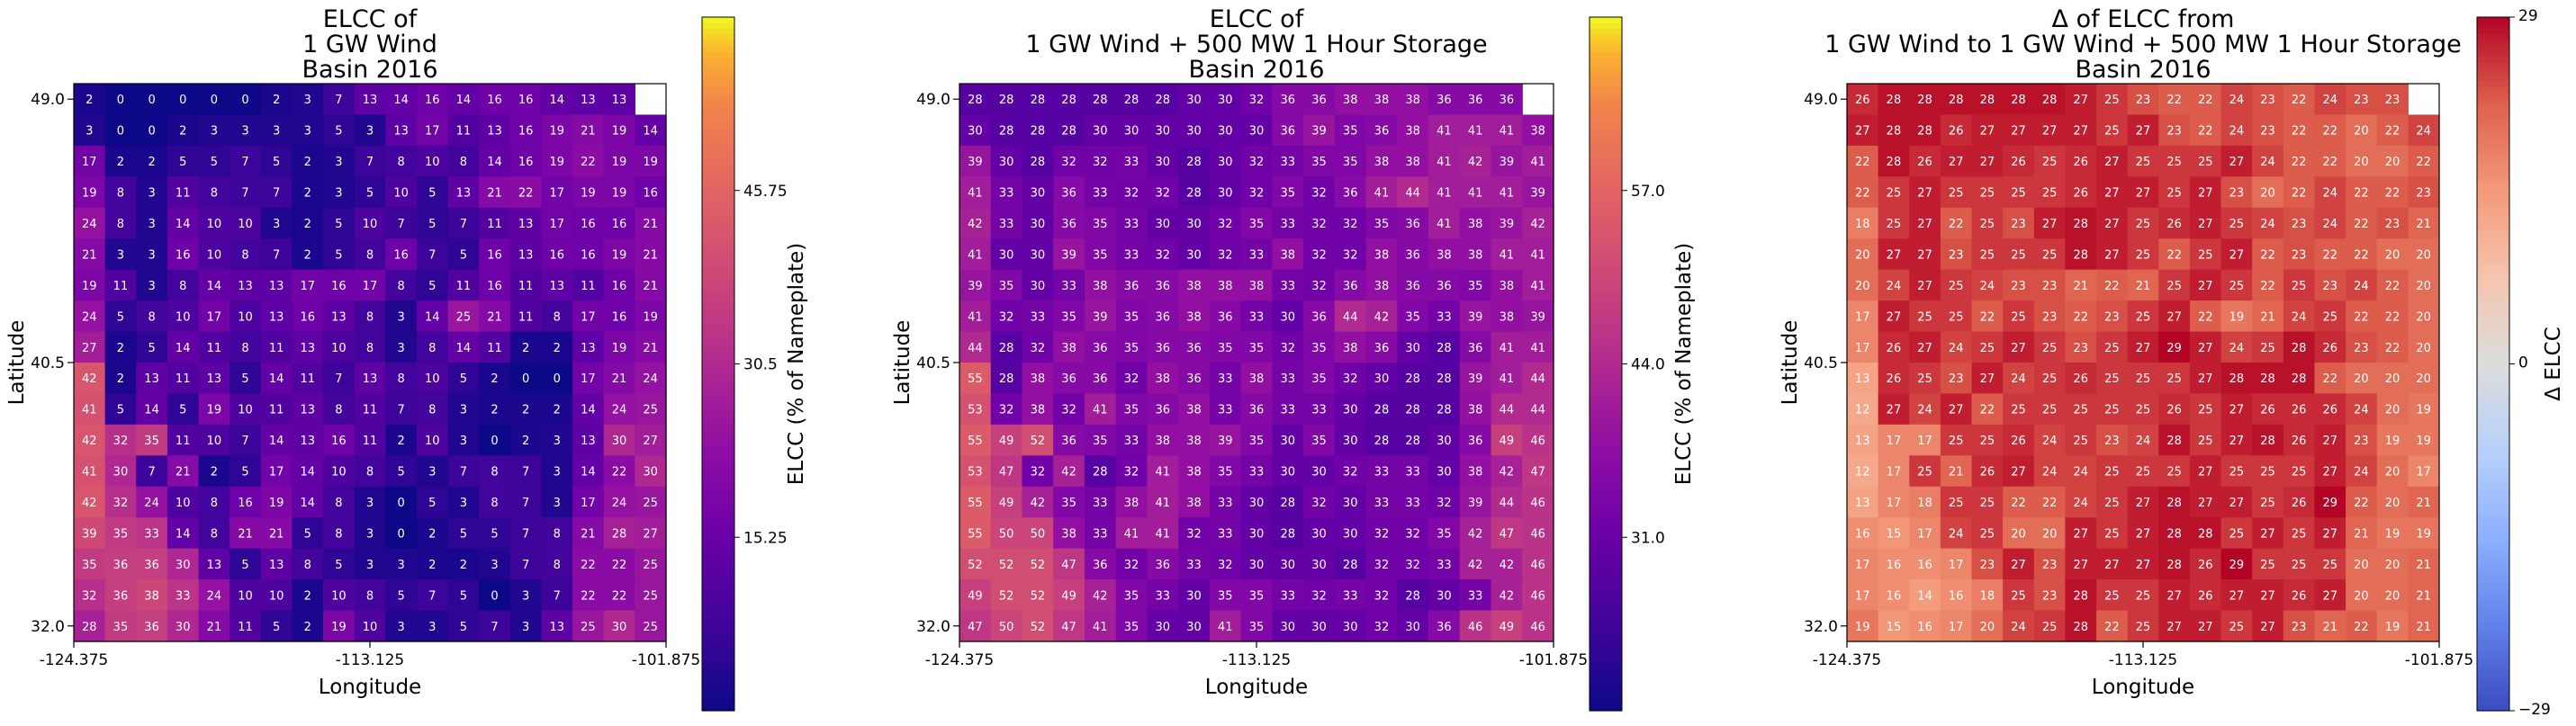  Describe the element at coordinates (48, 627) in the screenshot. I see `y-tick-label: 32.0` at that location.